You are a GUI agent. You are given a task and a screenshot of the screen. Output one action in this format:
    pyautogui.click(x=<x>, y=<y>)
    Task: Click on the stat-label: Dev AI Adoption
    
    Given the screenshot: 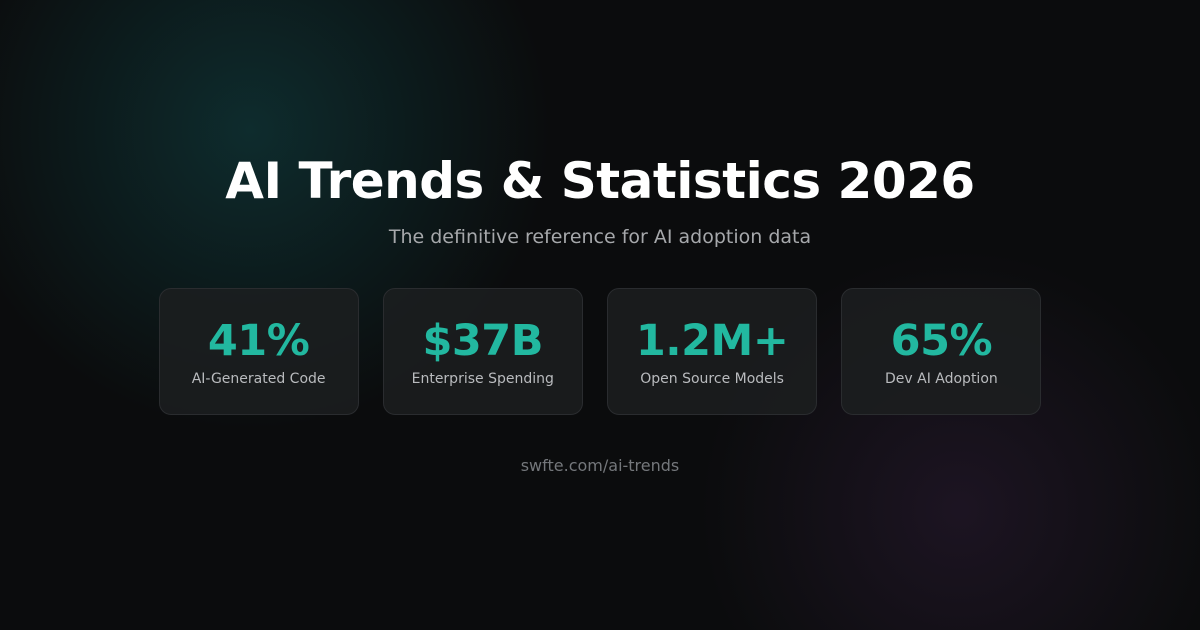 What is the action you would take?
    pyautogui.click(x=941, y=379)
    